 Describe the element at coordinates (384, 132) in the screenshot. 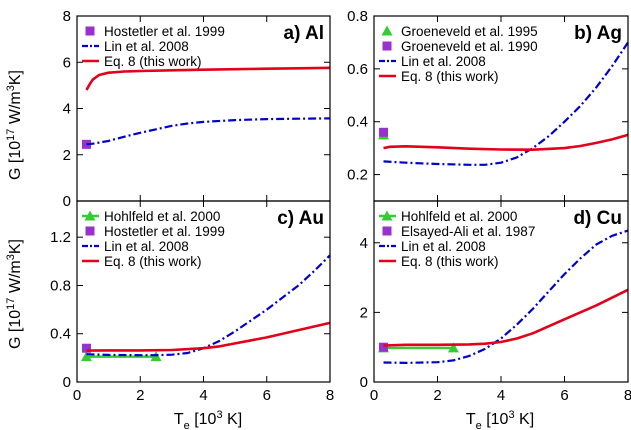

I see `series-groeneveld-et-al-1990-point` at that location.